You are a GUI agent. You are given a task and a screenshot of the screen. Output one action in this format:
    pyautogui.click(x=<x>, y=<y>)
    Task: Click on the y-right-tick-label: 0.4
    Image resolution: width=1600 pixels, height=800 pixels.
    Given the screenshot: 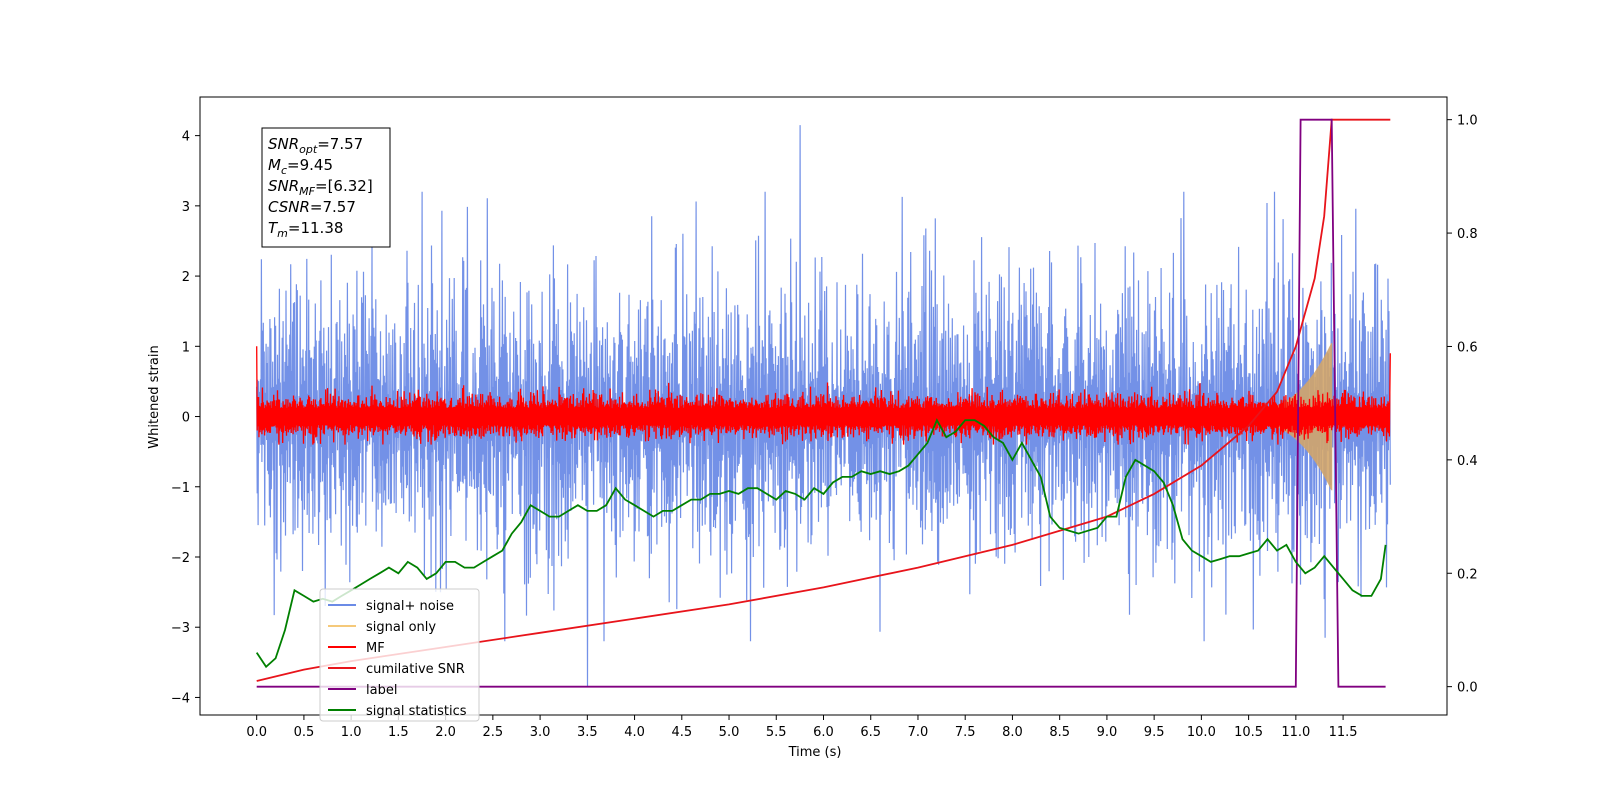 What is the action you would take?
    pyautogui.click(x=1467, y=461)
    